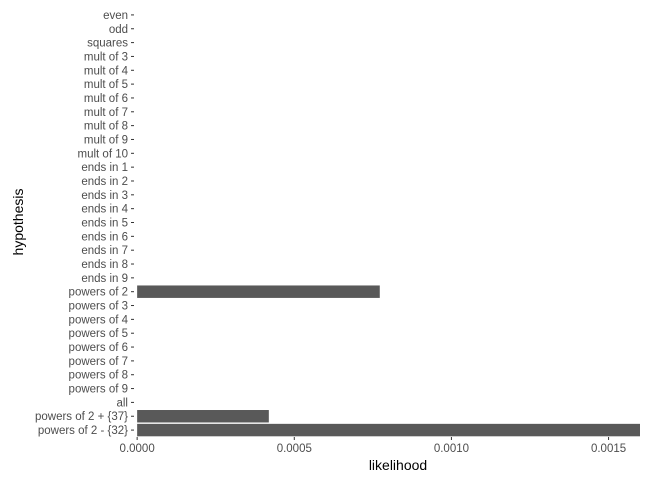  I want to click on y-tick-label: ends in 5, so click(104, 224).